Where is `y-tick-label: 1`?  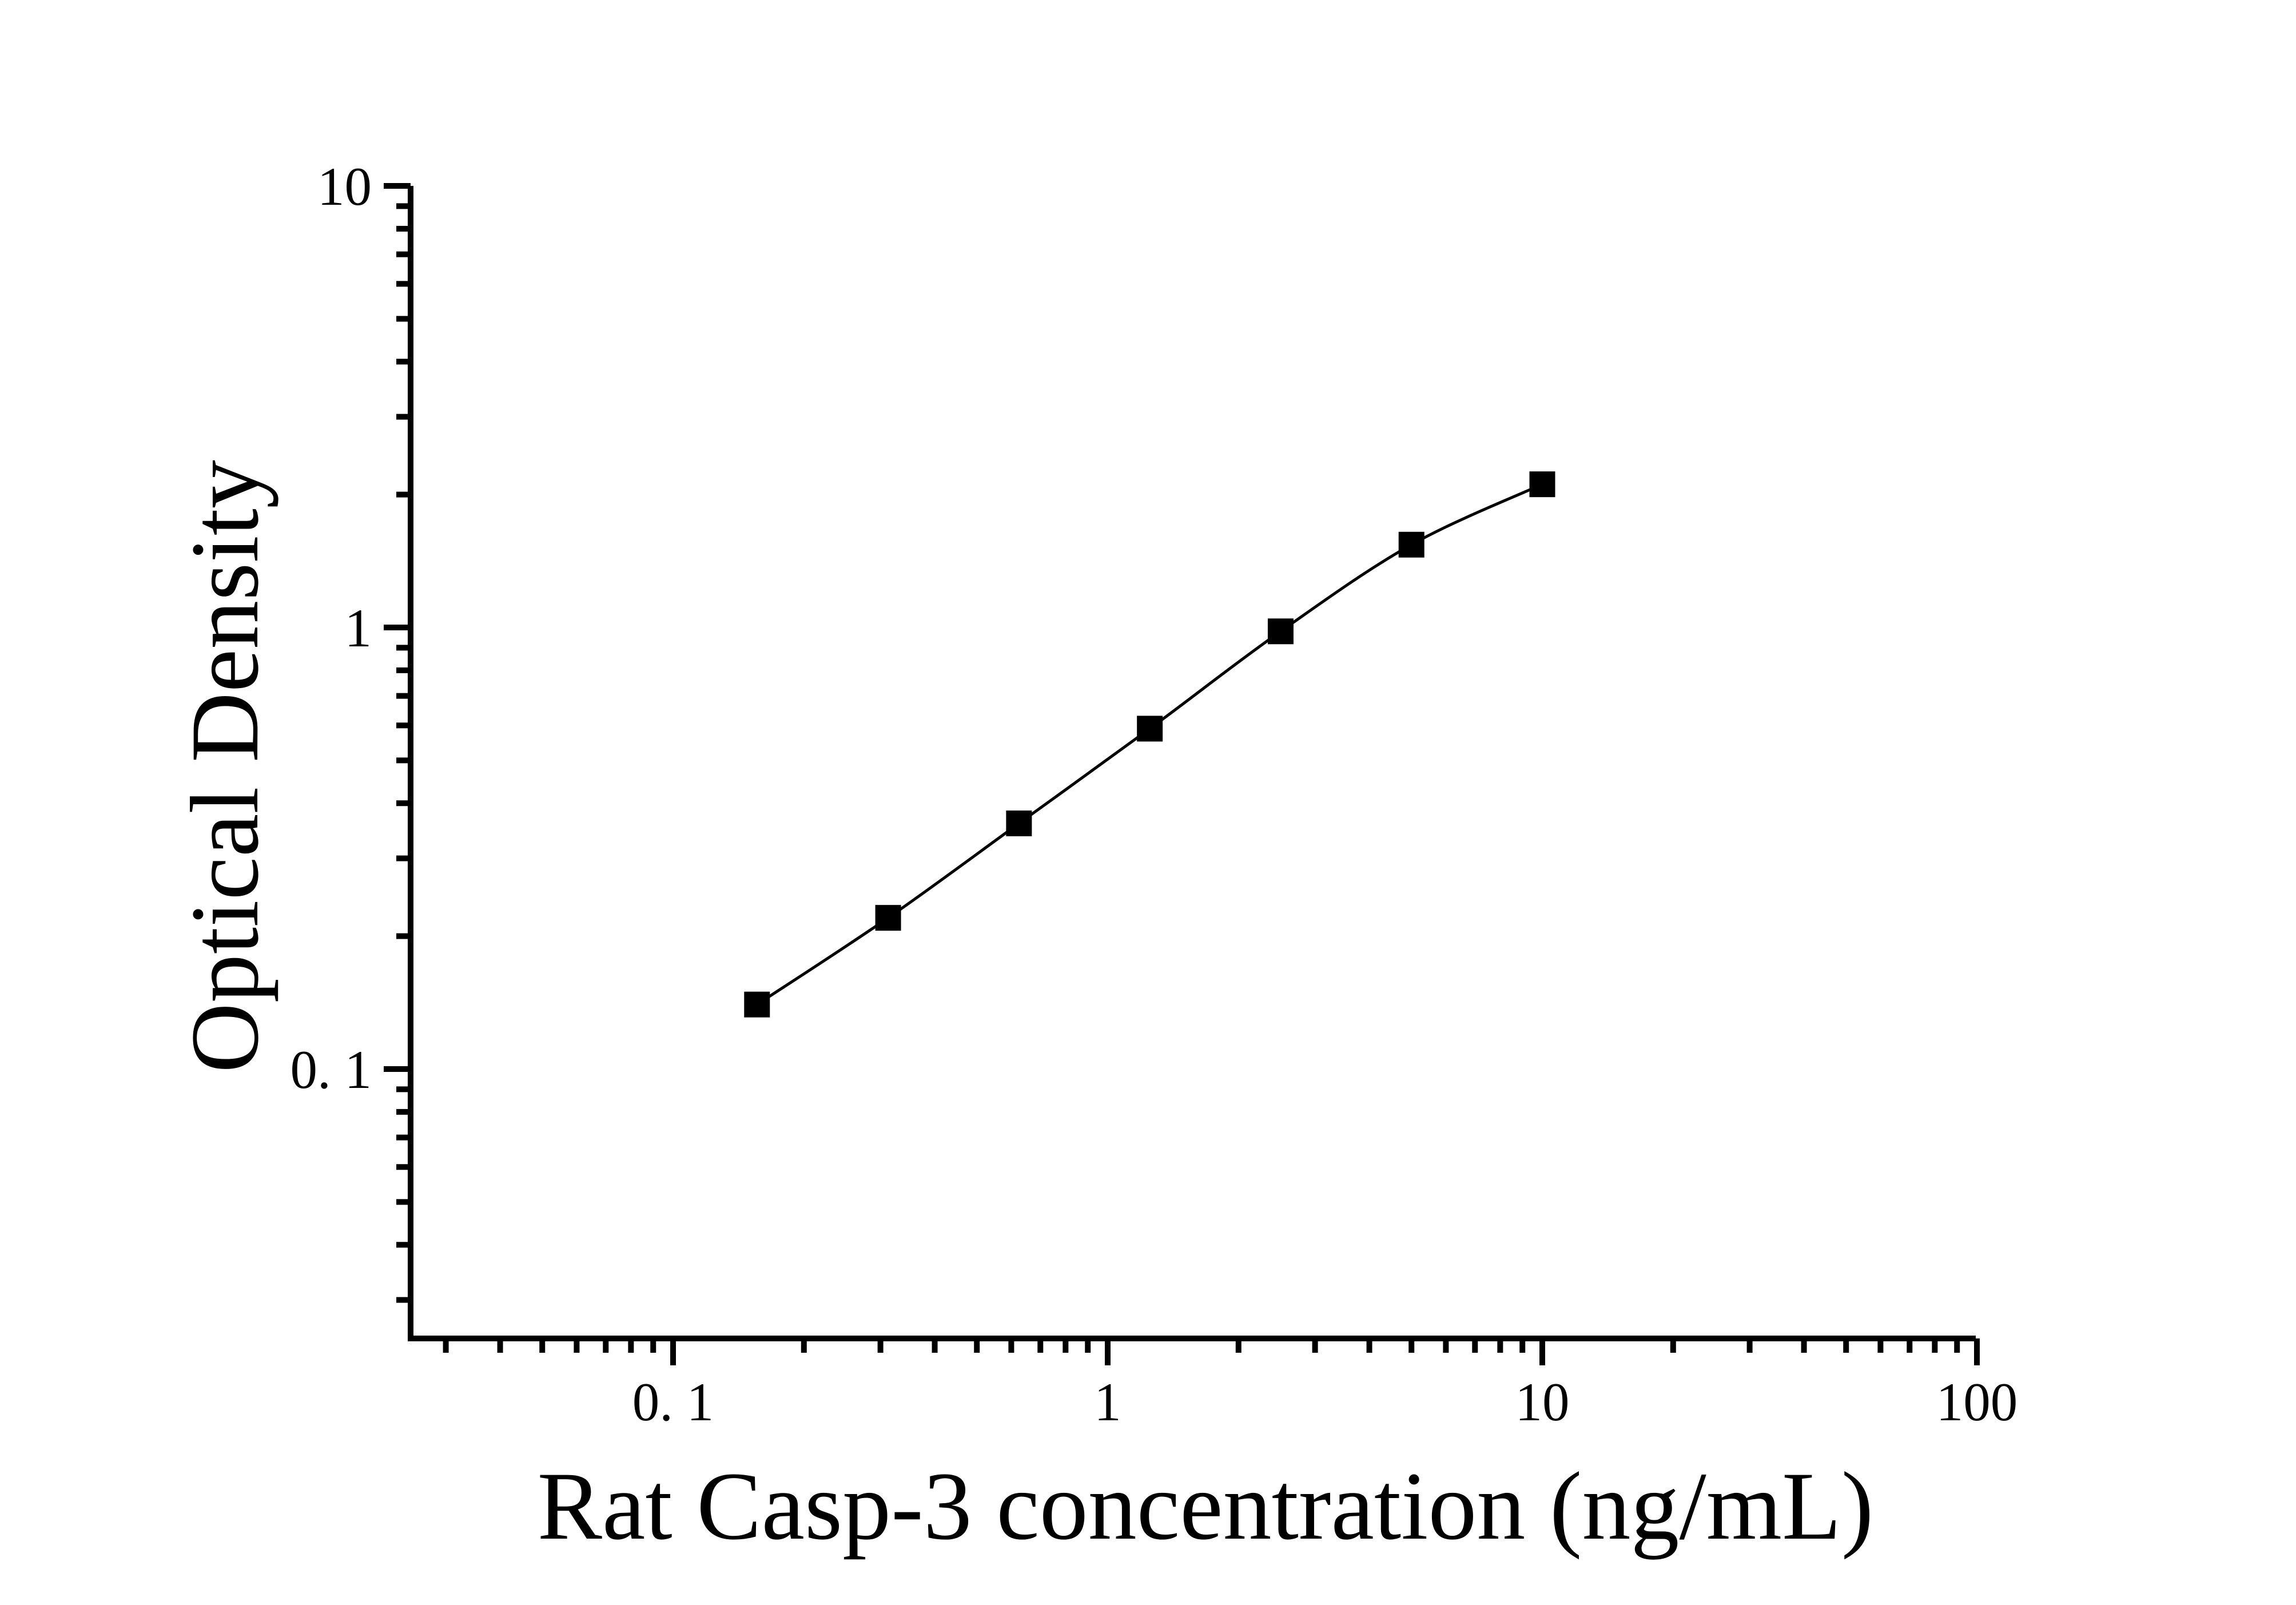 y-tick-label: 1 is located at coordinates (359, 628).